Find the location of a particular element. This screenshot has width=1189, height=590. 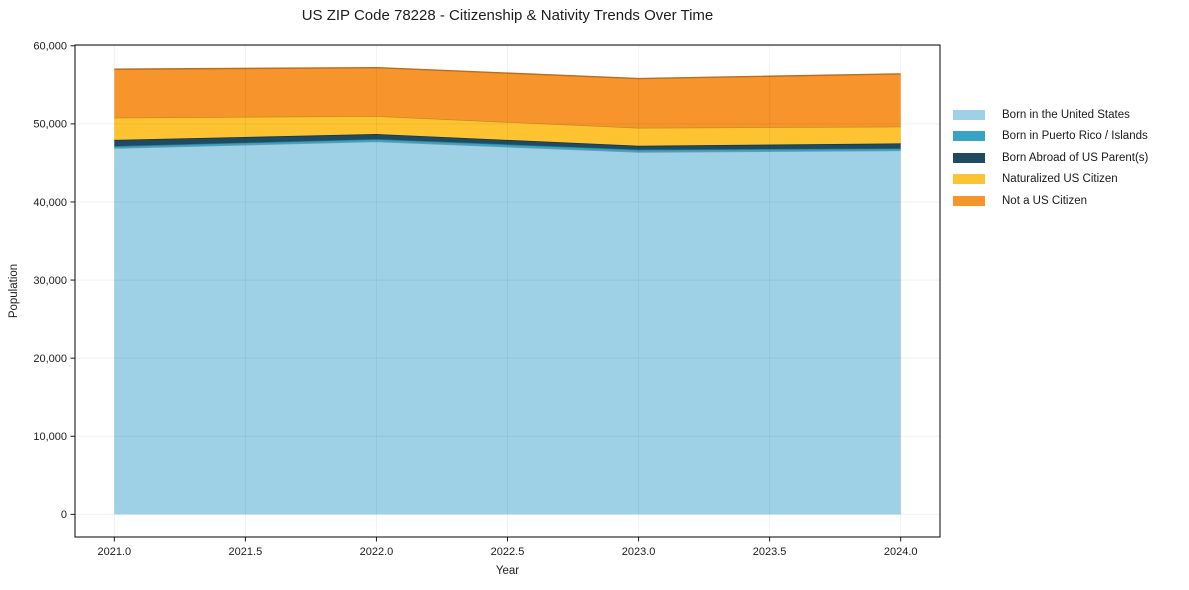

y-tick-label: 0 is located at coordinates (64, 515).